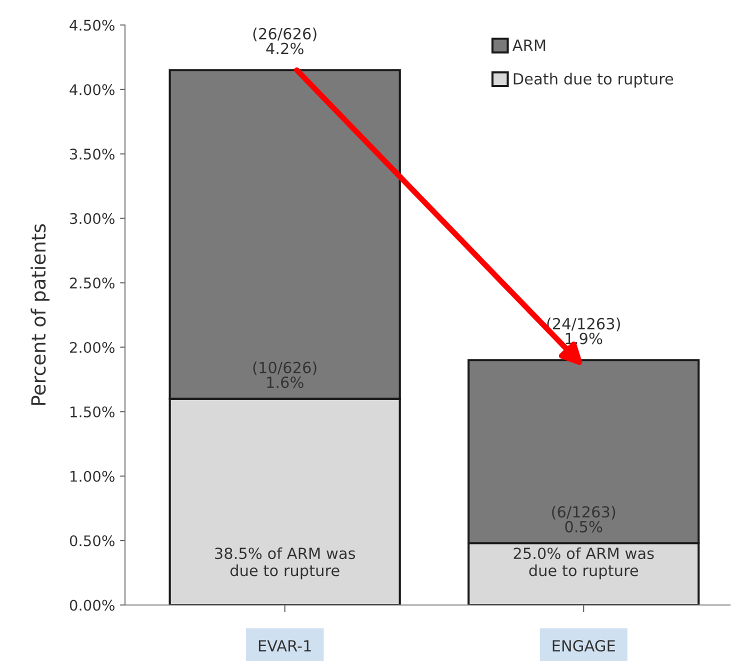 The height and width of the screenshot is (661, 731). What do you see at coordinates (284, 41) in the screenshot?
I see `total-label: (26/626) 4.2%` at bounding box center [284, 41].